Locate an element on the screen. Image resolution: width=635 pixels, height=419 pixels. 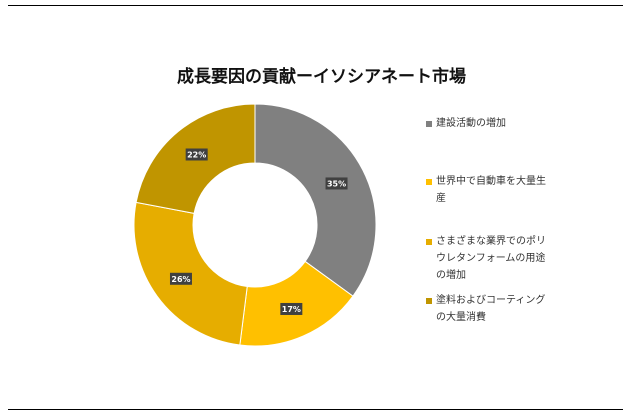
data-label: 35% is located at coordinates (336, 183).